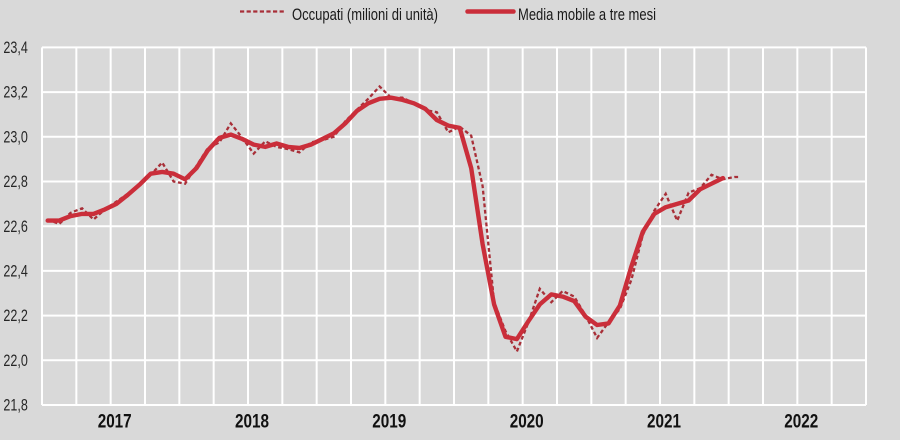  What do you see at coordinates (15, 406) in the screenshot?
I see `svg-text: 21,8` at bounding box center [15, 406].